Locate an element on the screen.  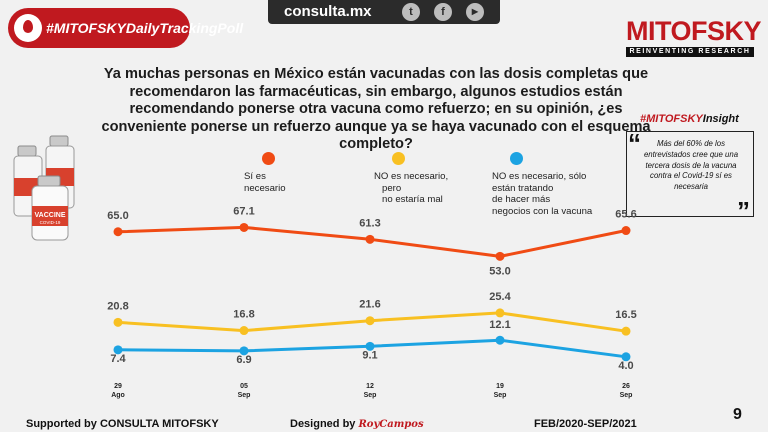
open-quote-icon: “ is located at coordinates (634, 143).